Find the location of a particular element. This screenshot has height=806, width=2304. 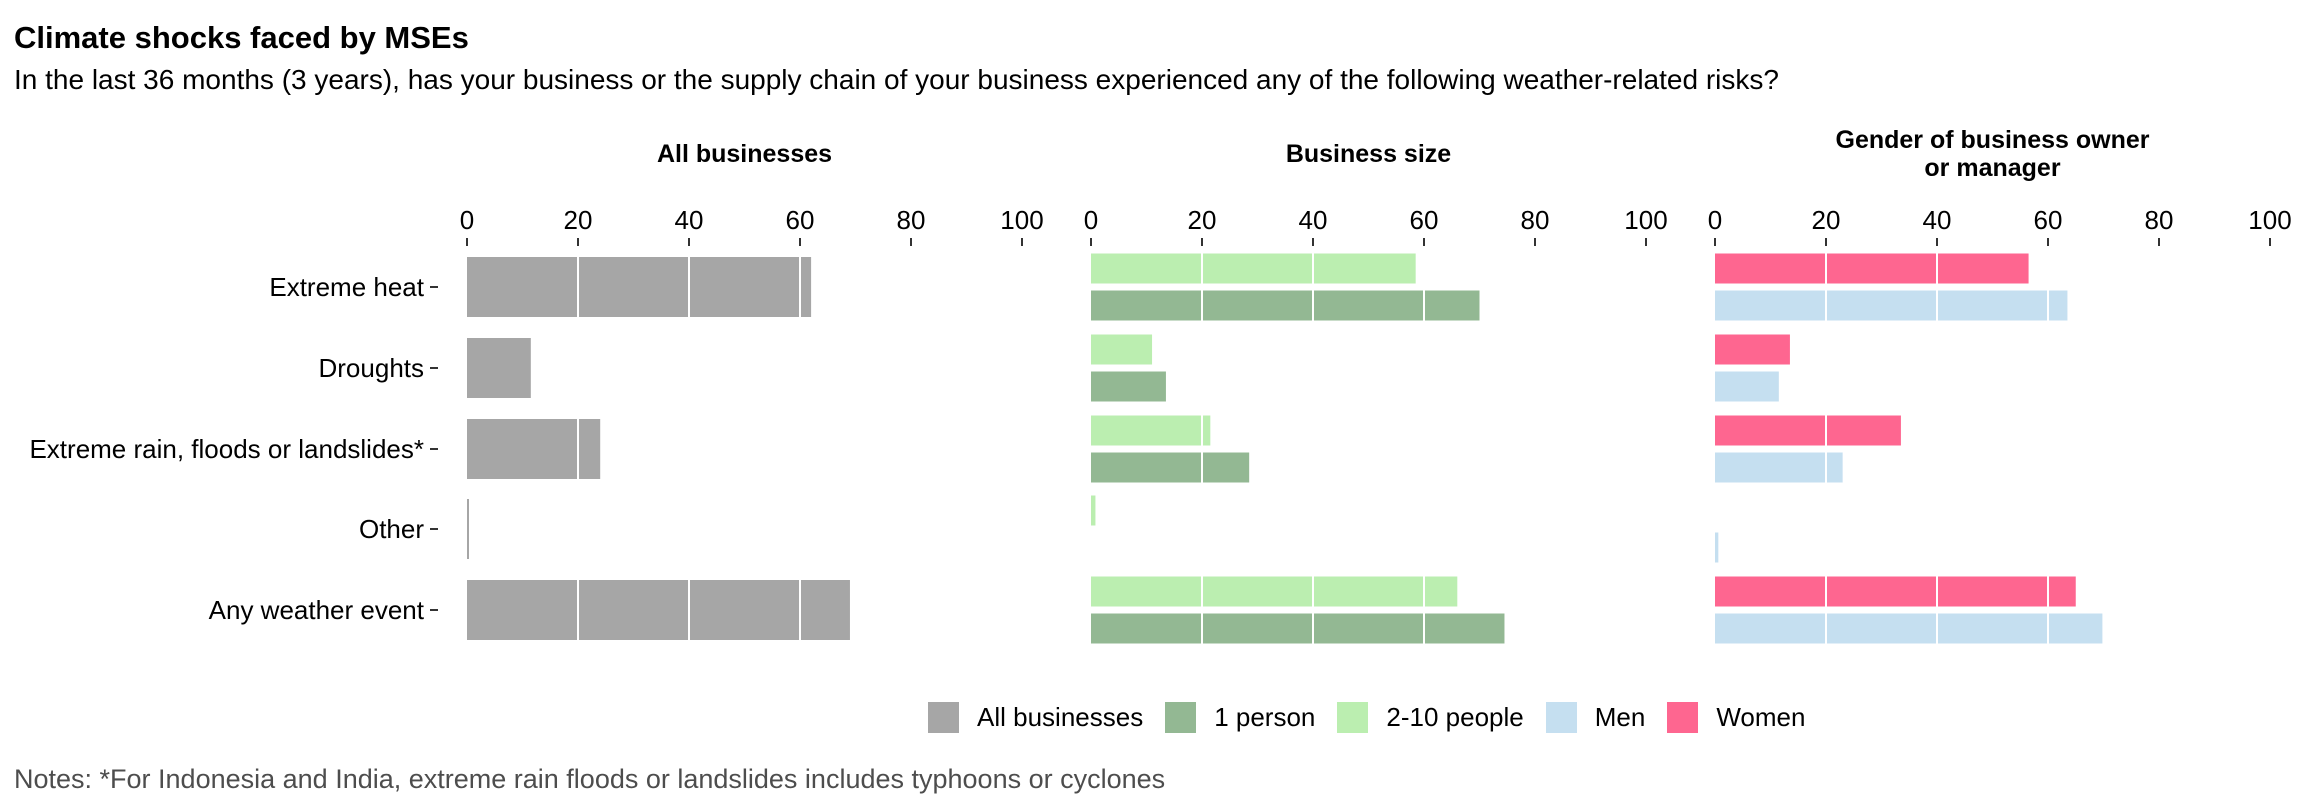

bar-all-businesses-other is located at coordinates (468, 529).